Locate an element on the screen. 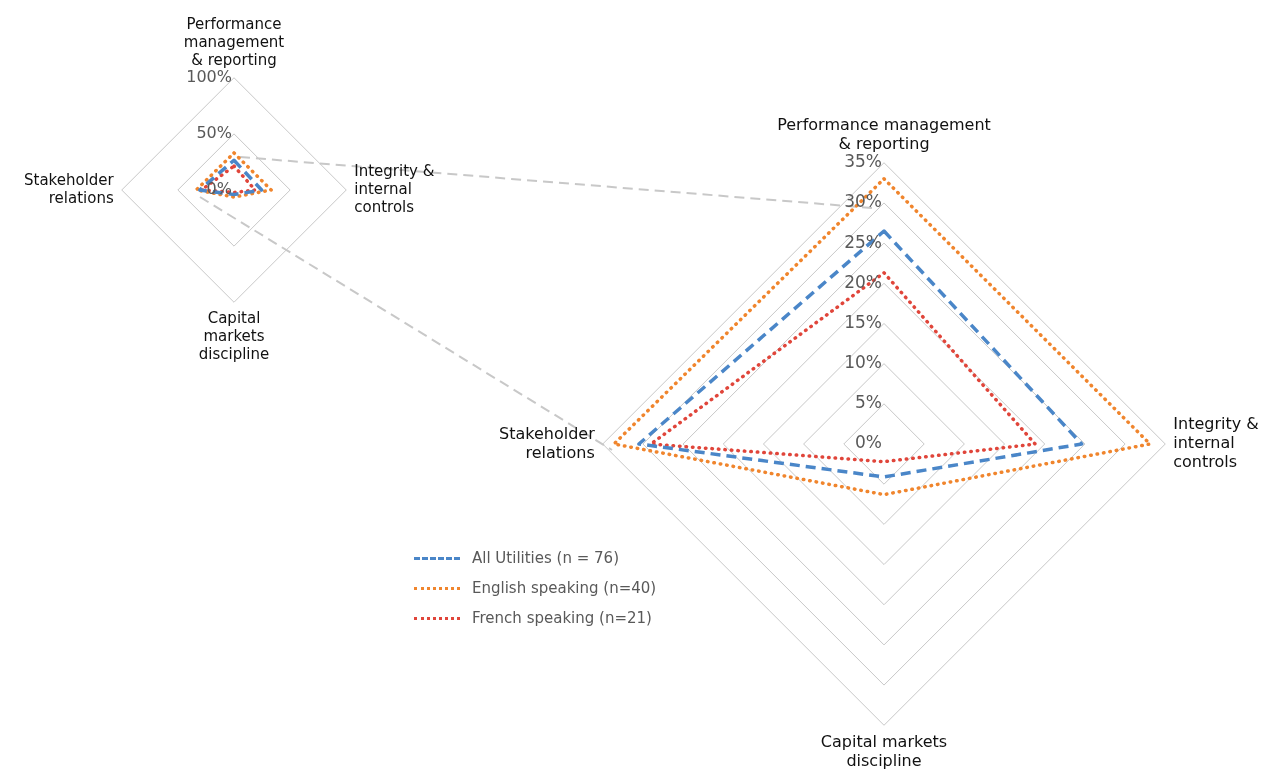  y-tick-label: 10% is located at coordinates (863, 362).